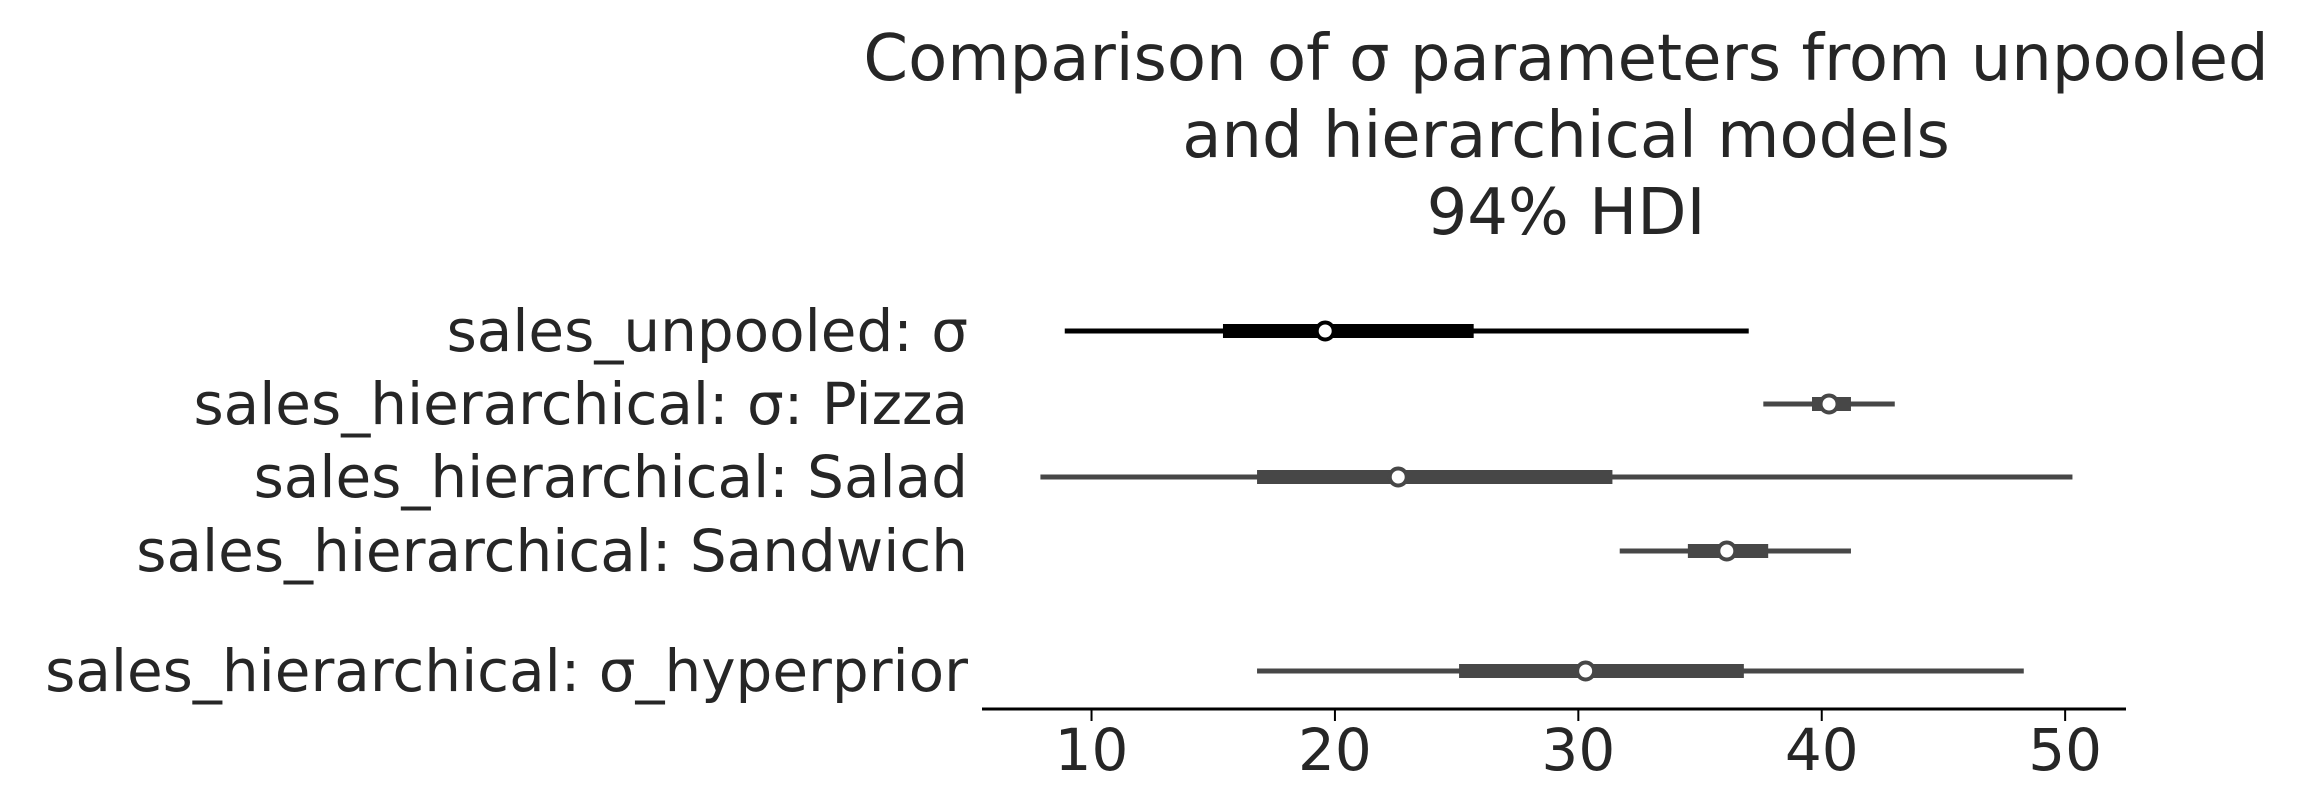  What do you see at coordinates (1098, 331) in the screenshot?
I see `forest-row: sales_unpooled: σ` at bounding box center [1098, 331].